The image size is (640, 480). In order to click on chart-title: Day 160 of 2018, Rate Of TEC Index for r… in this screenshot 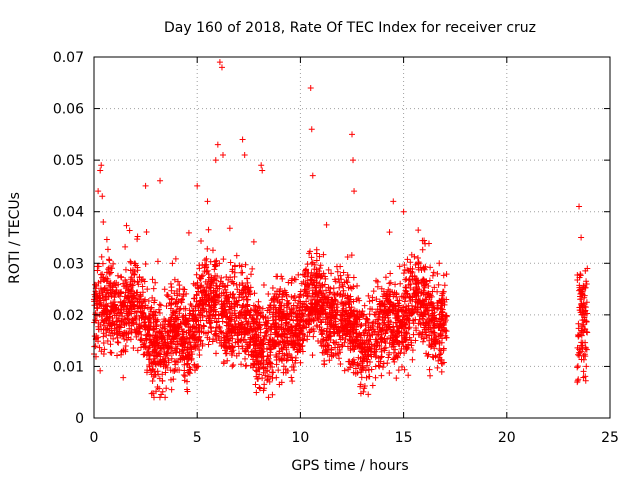, I will do `click(350, 28)`.